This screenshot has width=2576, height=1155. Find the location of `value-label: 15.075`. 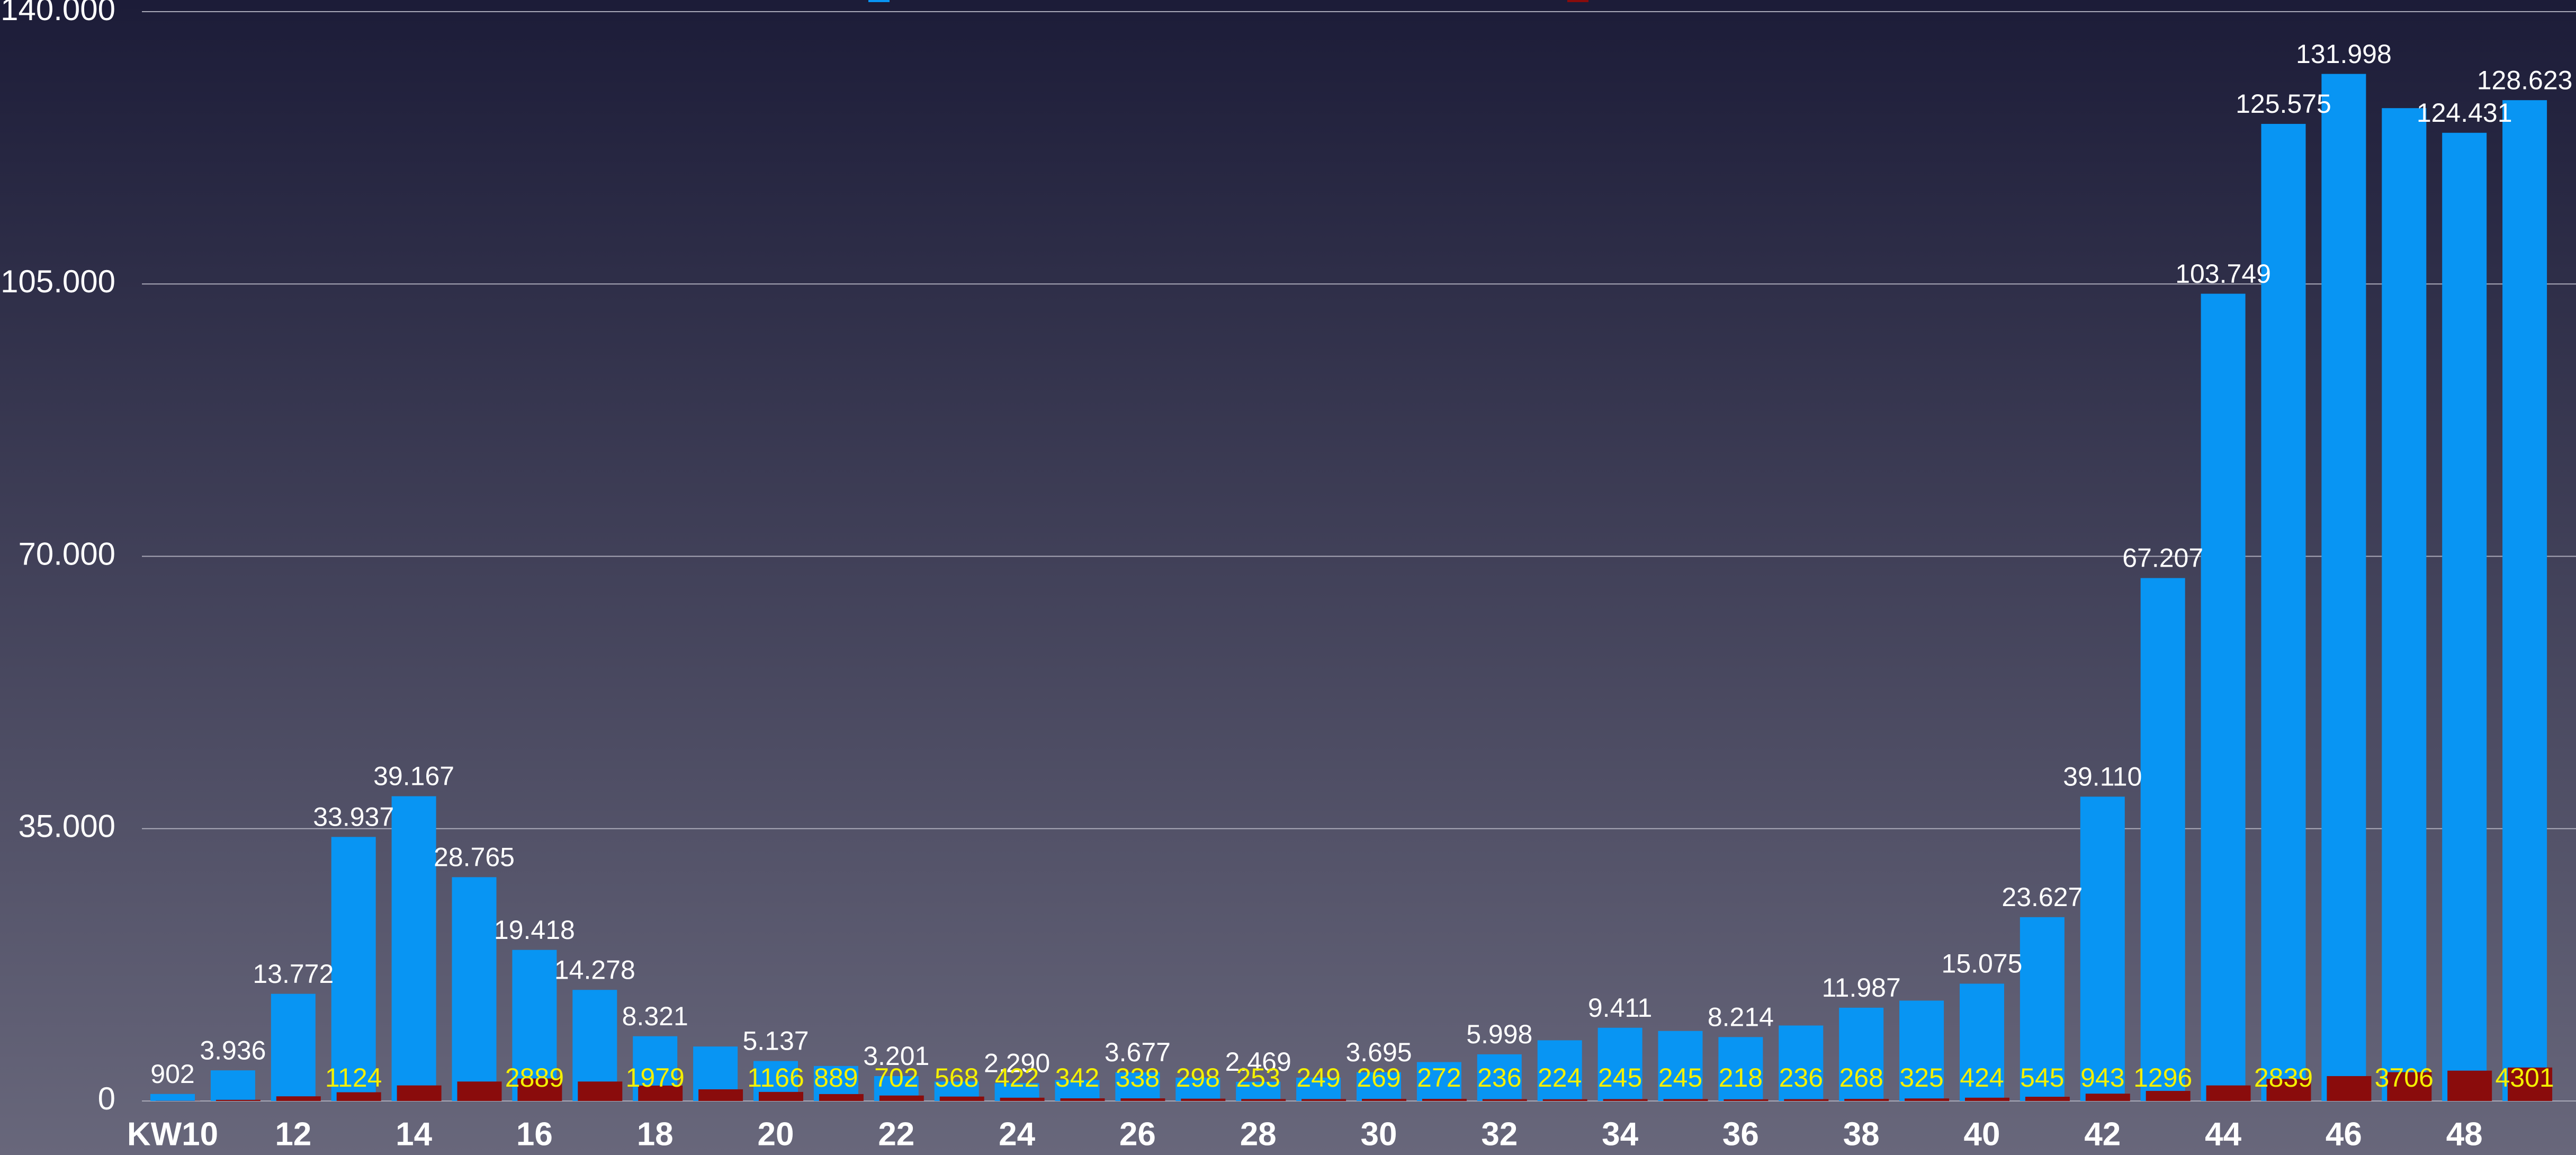

value-label: 15.075 is located at coordinates (1982, 964).